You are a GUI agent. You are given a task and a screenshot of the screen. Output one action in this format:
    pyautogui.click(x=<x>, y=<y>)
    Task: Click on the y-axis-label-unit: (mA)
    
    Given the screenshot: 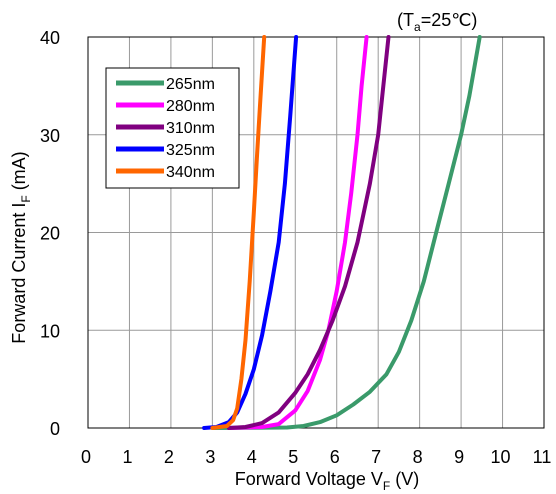 What is the action you would take?
    pyautogui.click(x=19, y=173)
    